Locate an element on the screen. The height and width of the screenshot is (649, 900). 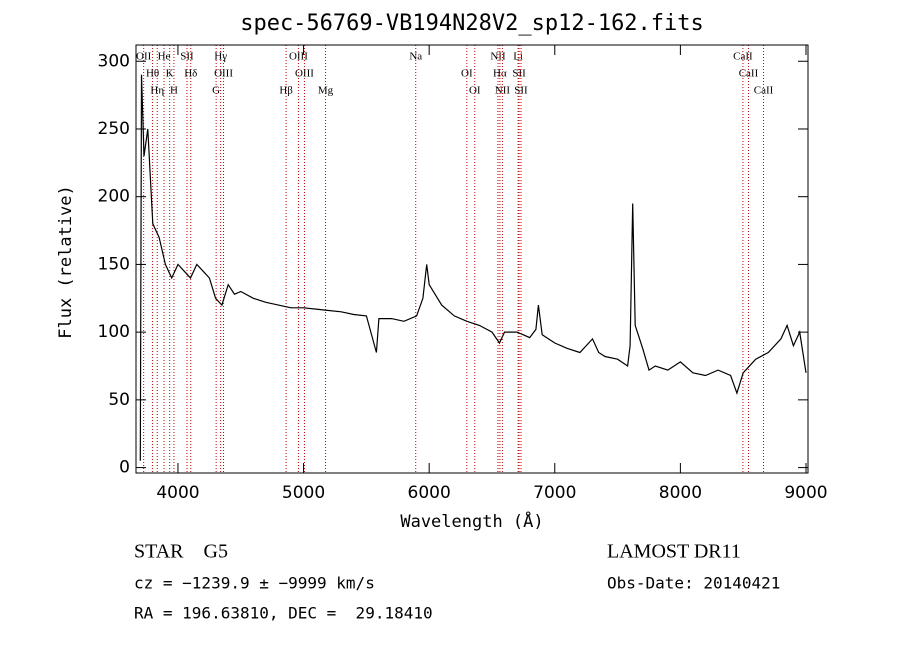
spectral-line-label: Li is located at coordinates (518, 57).